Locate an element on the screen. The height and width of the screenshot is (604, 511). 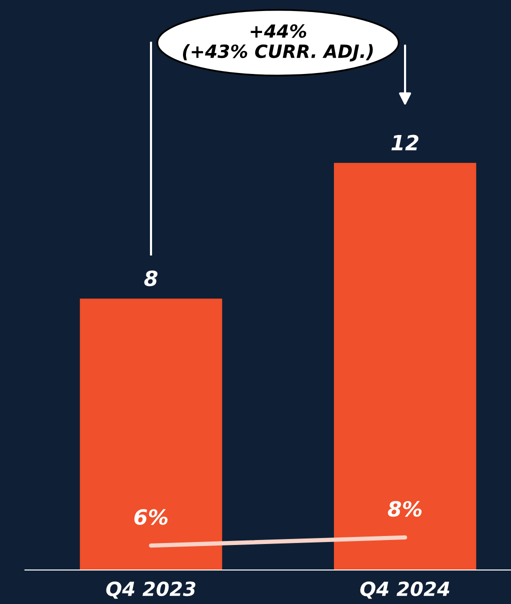
data-label: 8 is located at coordinates (151, 278).